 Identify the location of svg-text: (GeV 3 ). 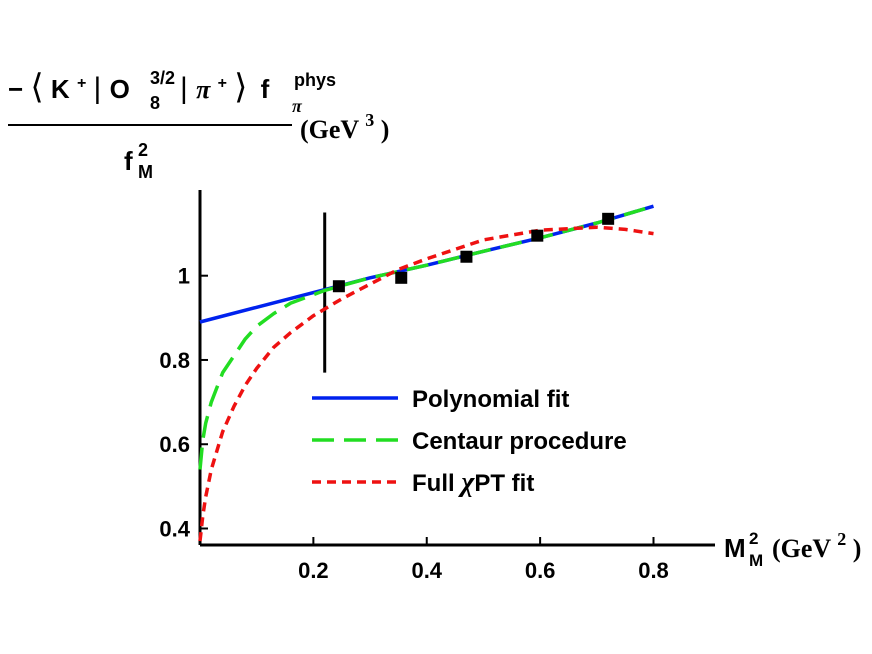
(344, 123).